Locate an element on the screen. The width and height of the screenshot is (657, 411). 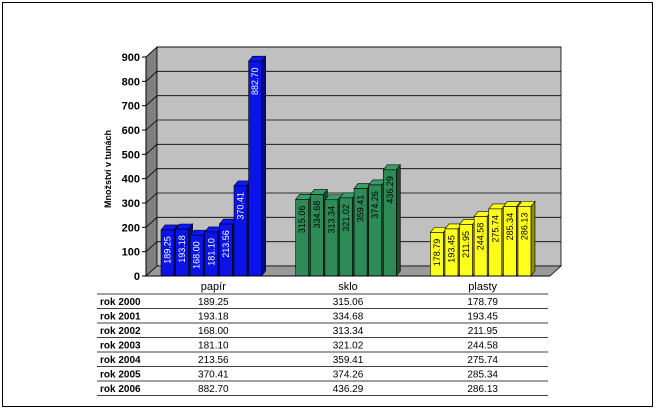
bar-value-label: 181.10 is located at coordinates (211, 252).